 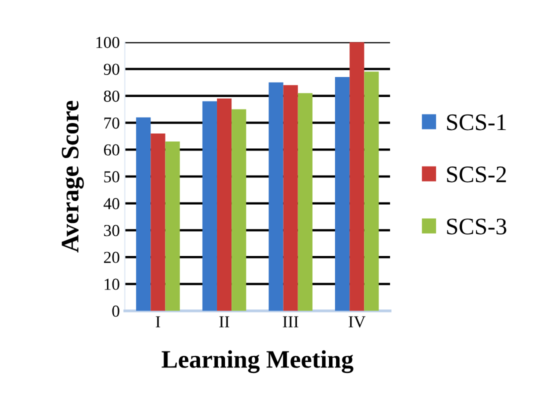 I want to click on y-tick-label: 30, so click(x=112, y=230).